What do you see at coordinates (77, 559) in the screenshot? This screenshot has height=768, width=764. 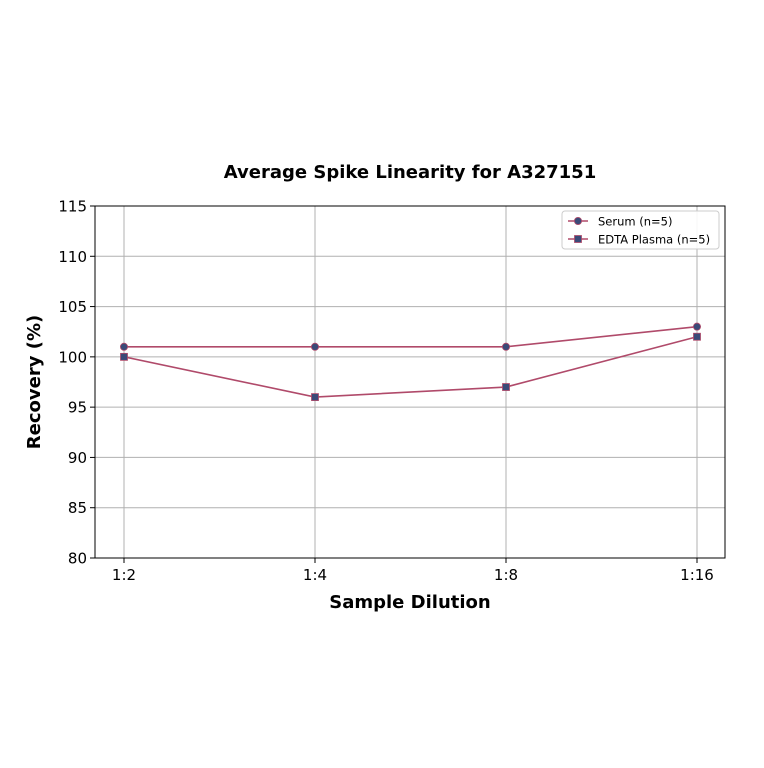 I see `y-tick-label: 80` at bounding box center [77, 559].